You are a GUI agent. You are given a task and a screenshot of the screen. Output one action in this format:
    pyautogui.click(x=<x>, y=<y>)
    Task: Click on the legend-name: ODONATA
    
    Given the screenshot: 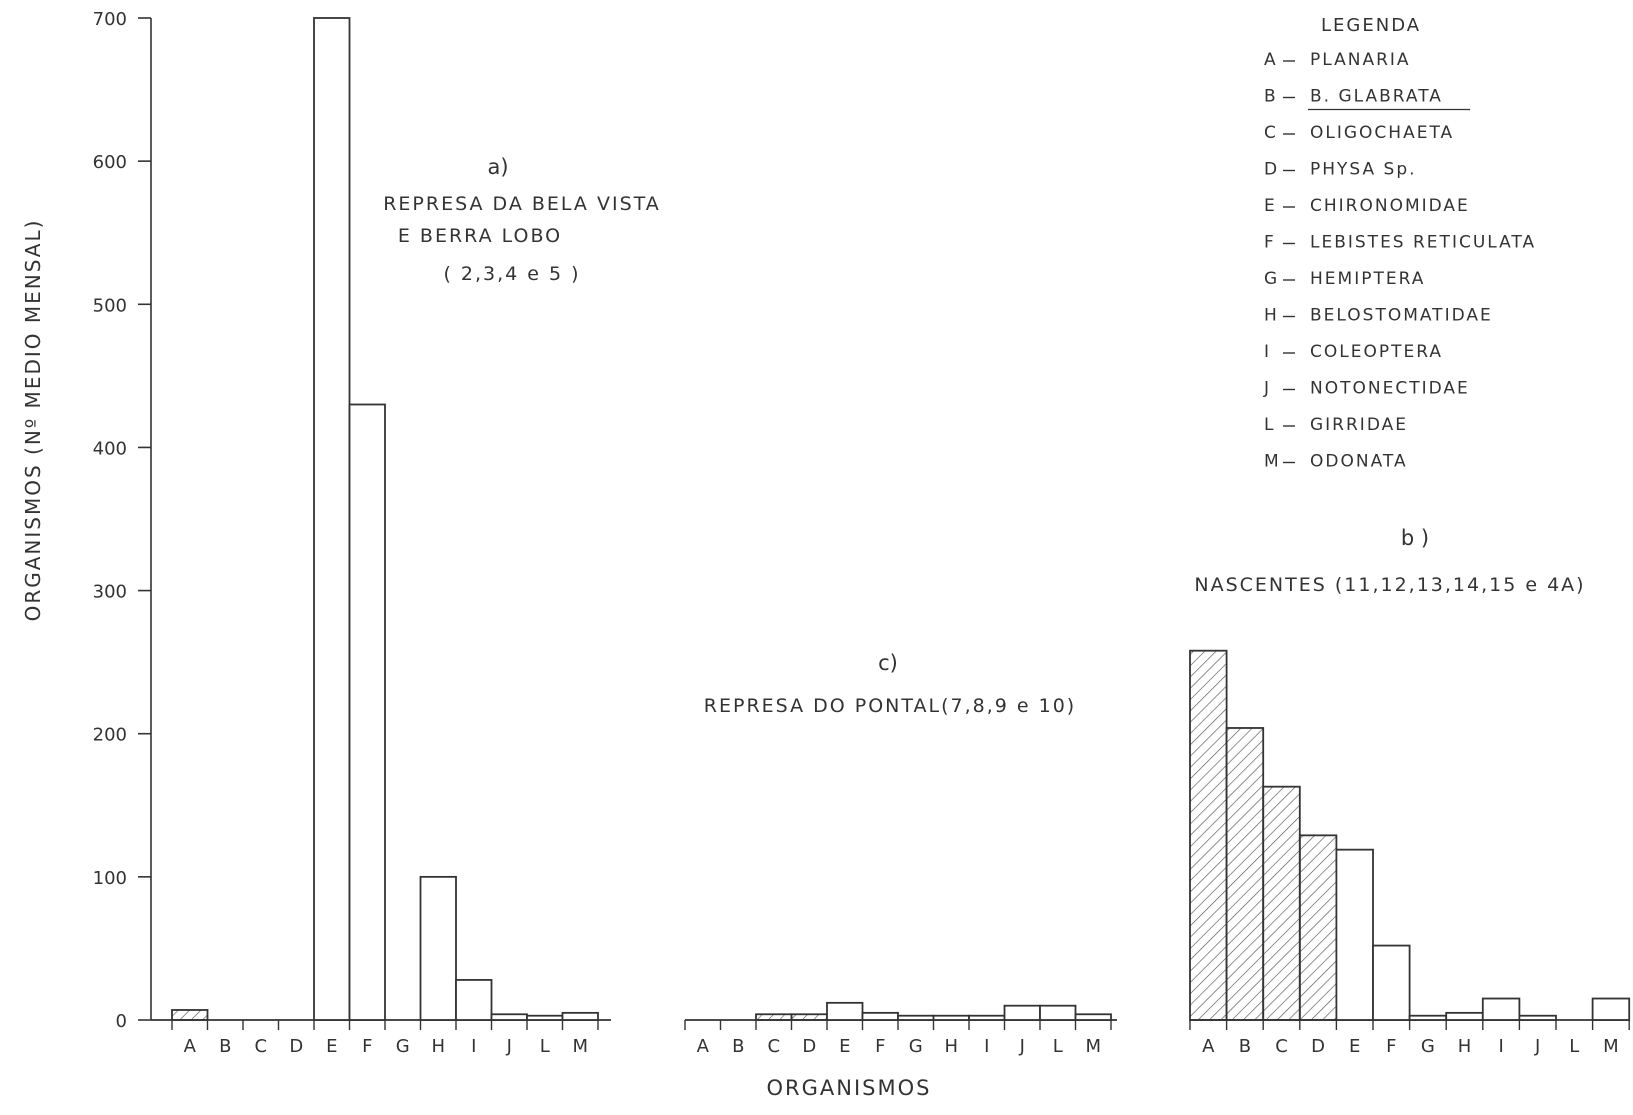 What is the action you would take?
    pyautogui.click(x=1359, y=462)
    